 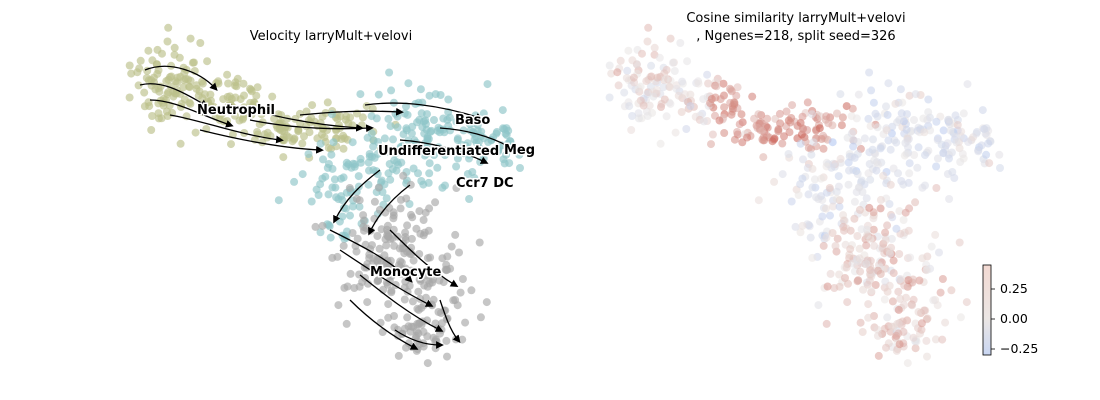 I want to click on cluster-label-baso: Baso, so click(x=472, y=120).